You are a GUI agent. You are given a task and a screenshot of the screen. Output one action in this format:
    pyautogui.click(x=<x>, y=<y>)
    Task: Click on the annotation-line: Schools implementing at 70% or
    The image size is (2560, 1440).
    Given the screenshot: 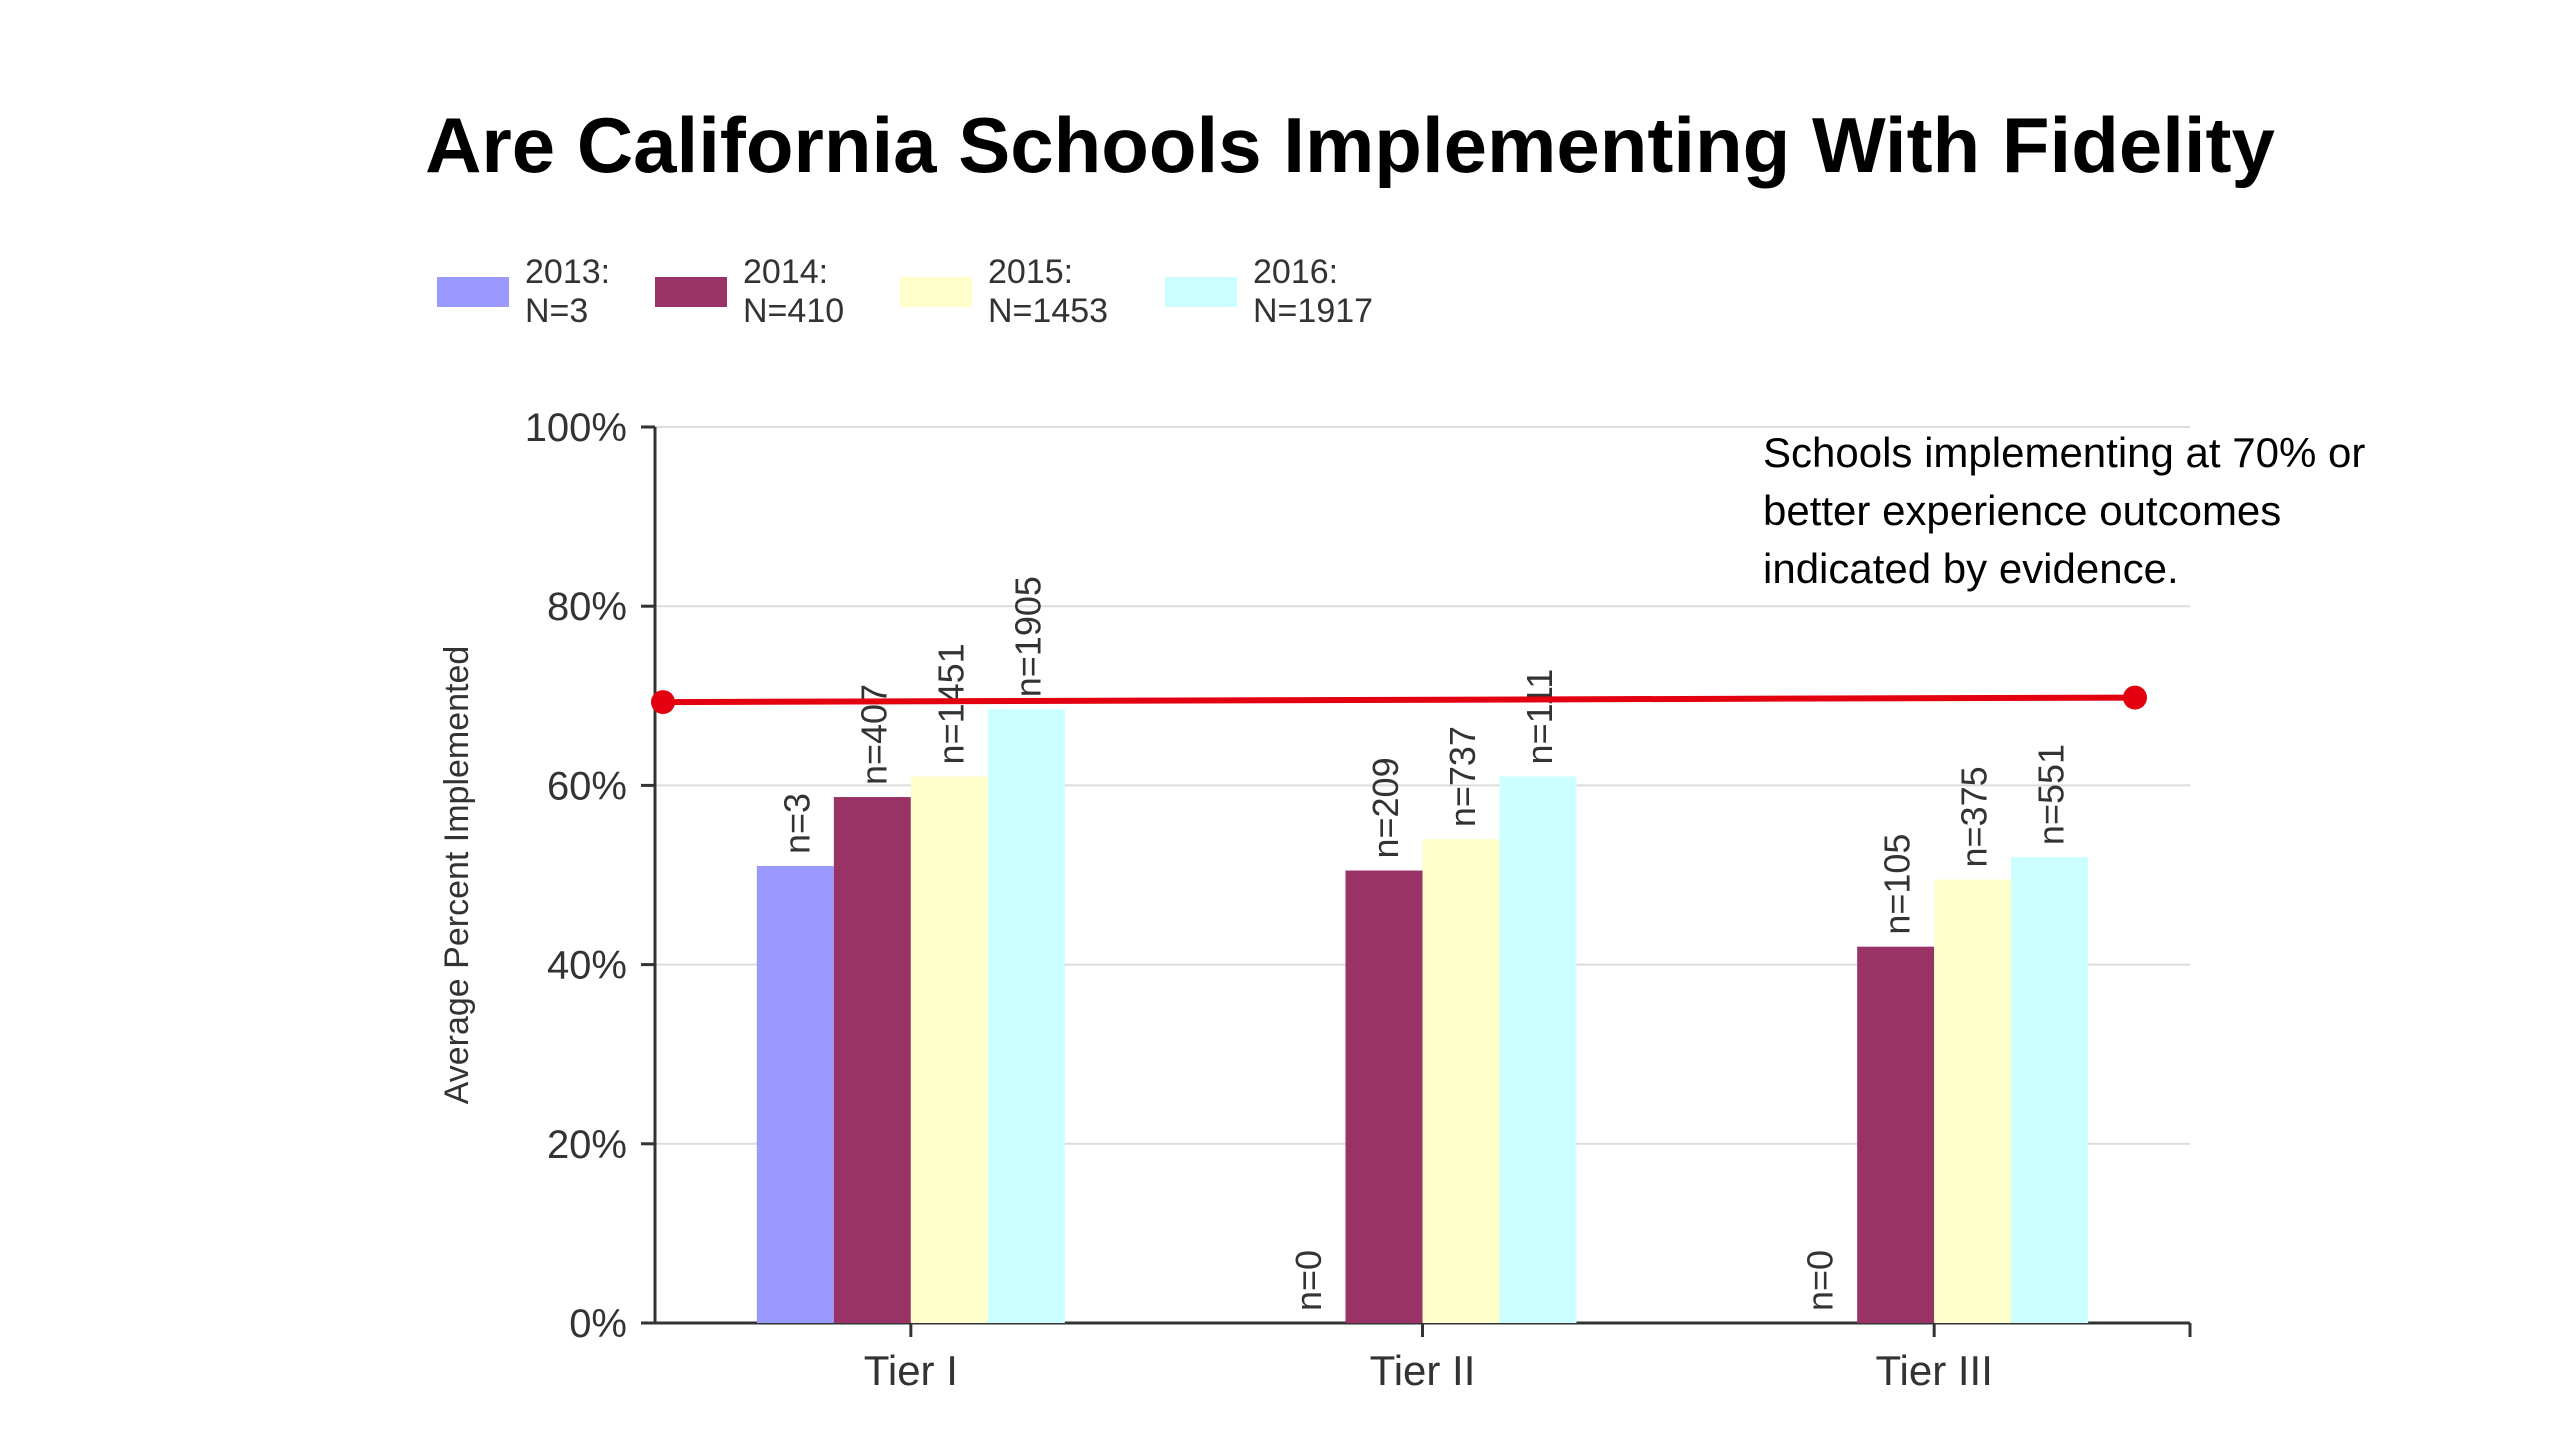 What is the action you would take?
    pyautogui.click(x=2064, y=452)
    